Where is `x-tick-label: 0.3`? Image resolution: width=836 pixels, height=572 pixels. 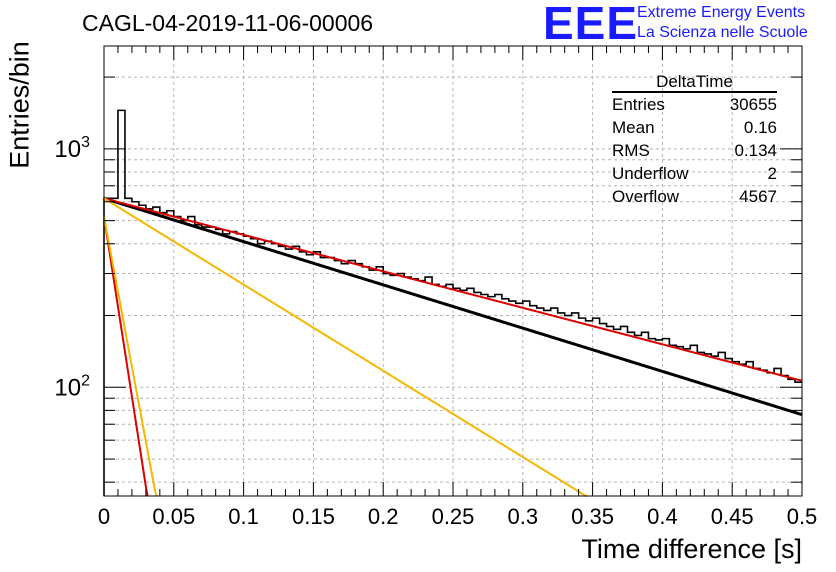
x-tick-label: 0.3 is located at coordinates (523, 516).